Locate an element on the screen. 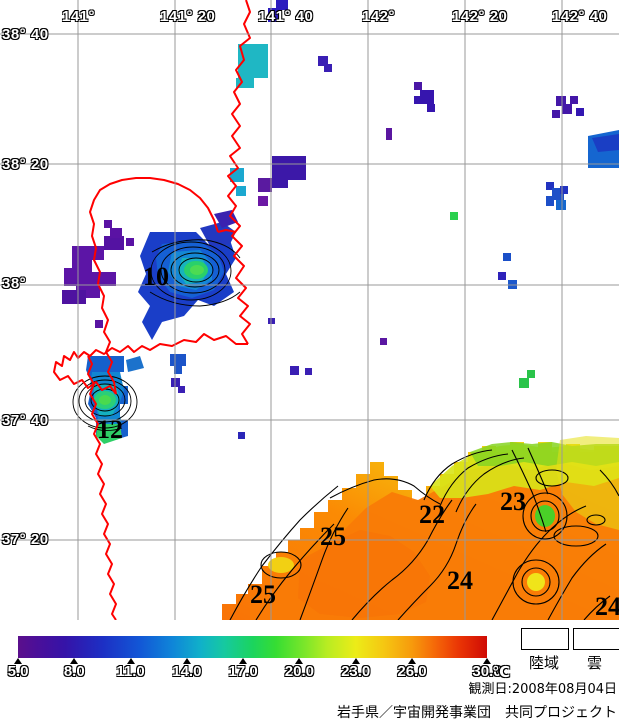 This screenshot has width=619, height=725. colorbar-tick-20.0 is located at coordinates (299, 661).